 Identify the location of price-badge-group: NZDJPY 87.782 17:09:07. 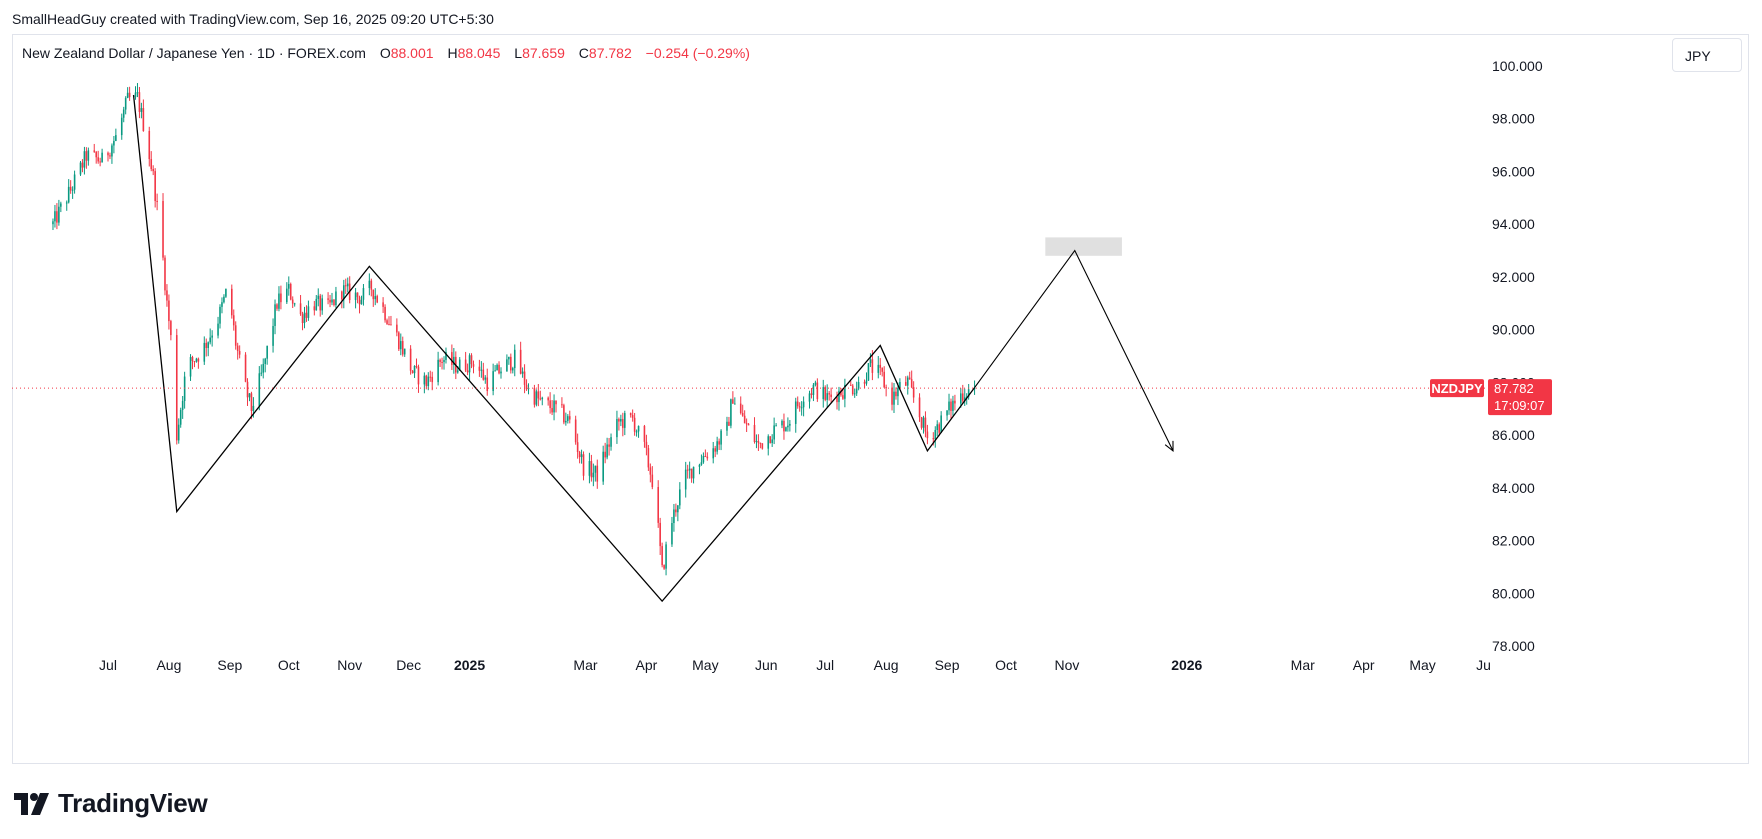
(782, 397).